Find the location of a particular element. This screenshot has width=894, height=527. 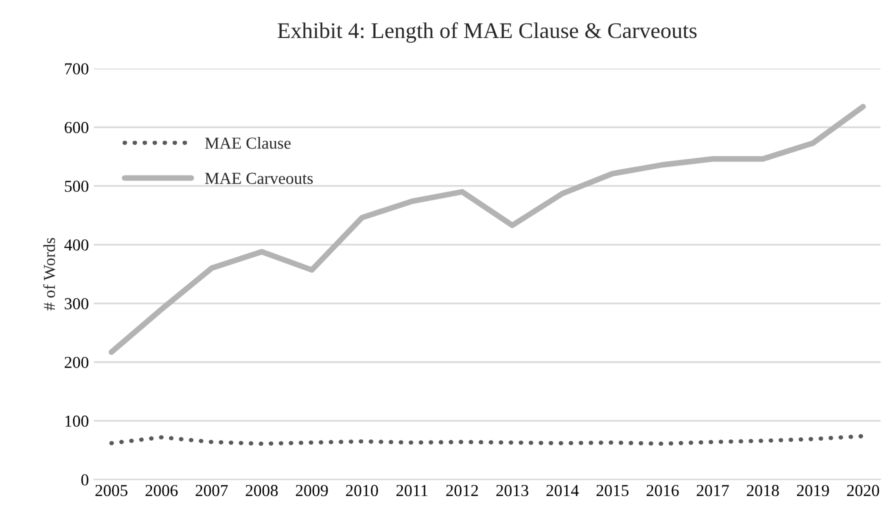

x-tick-label: 2016 is located at coordinates (662, 490).